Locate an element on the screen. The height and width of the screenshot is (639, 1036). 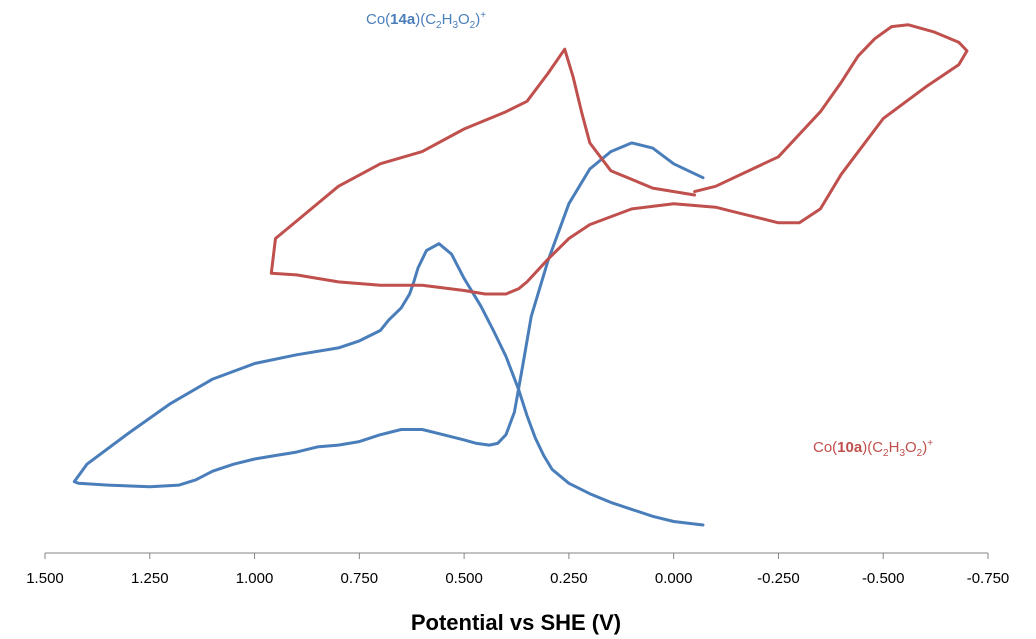
x-tick-label: -0.500 is located at coordinates (883, 578).